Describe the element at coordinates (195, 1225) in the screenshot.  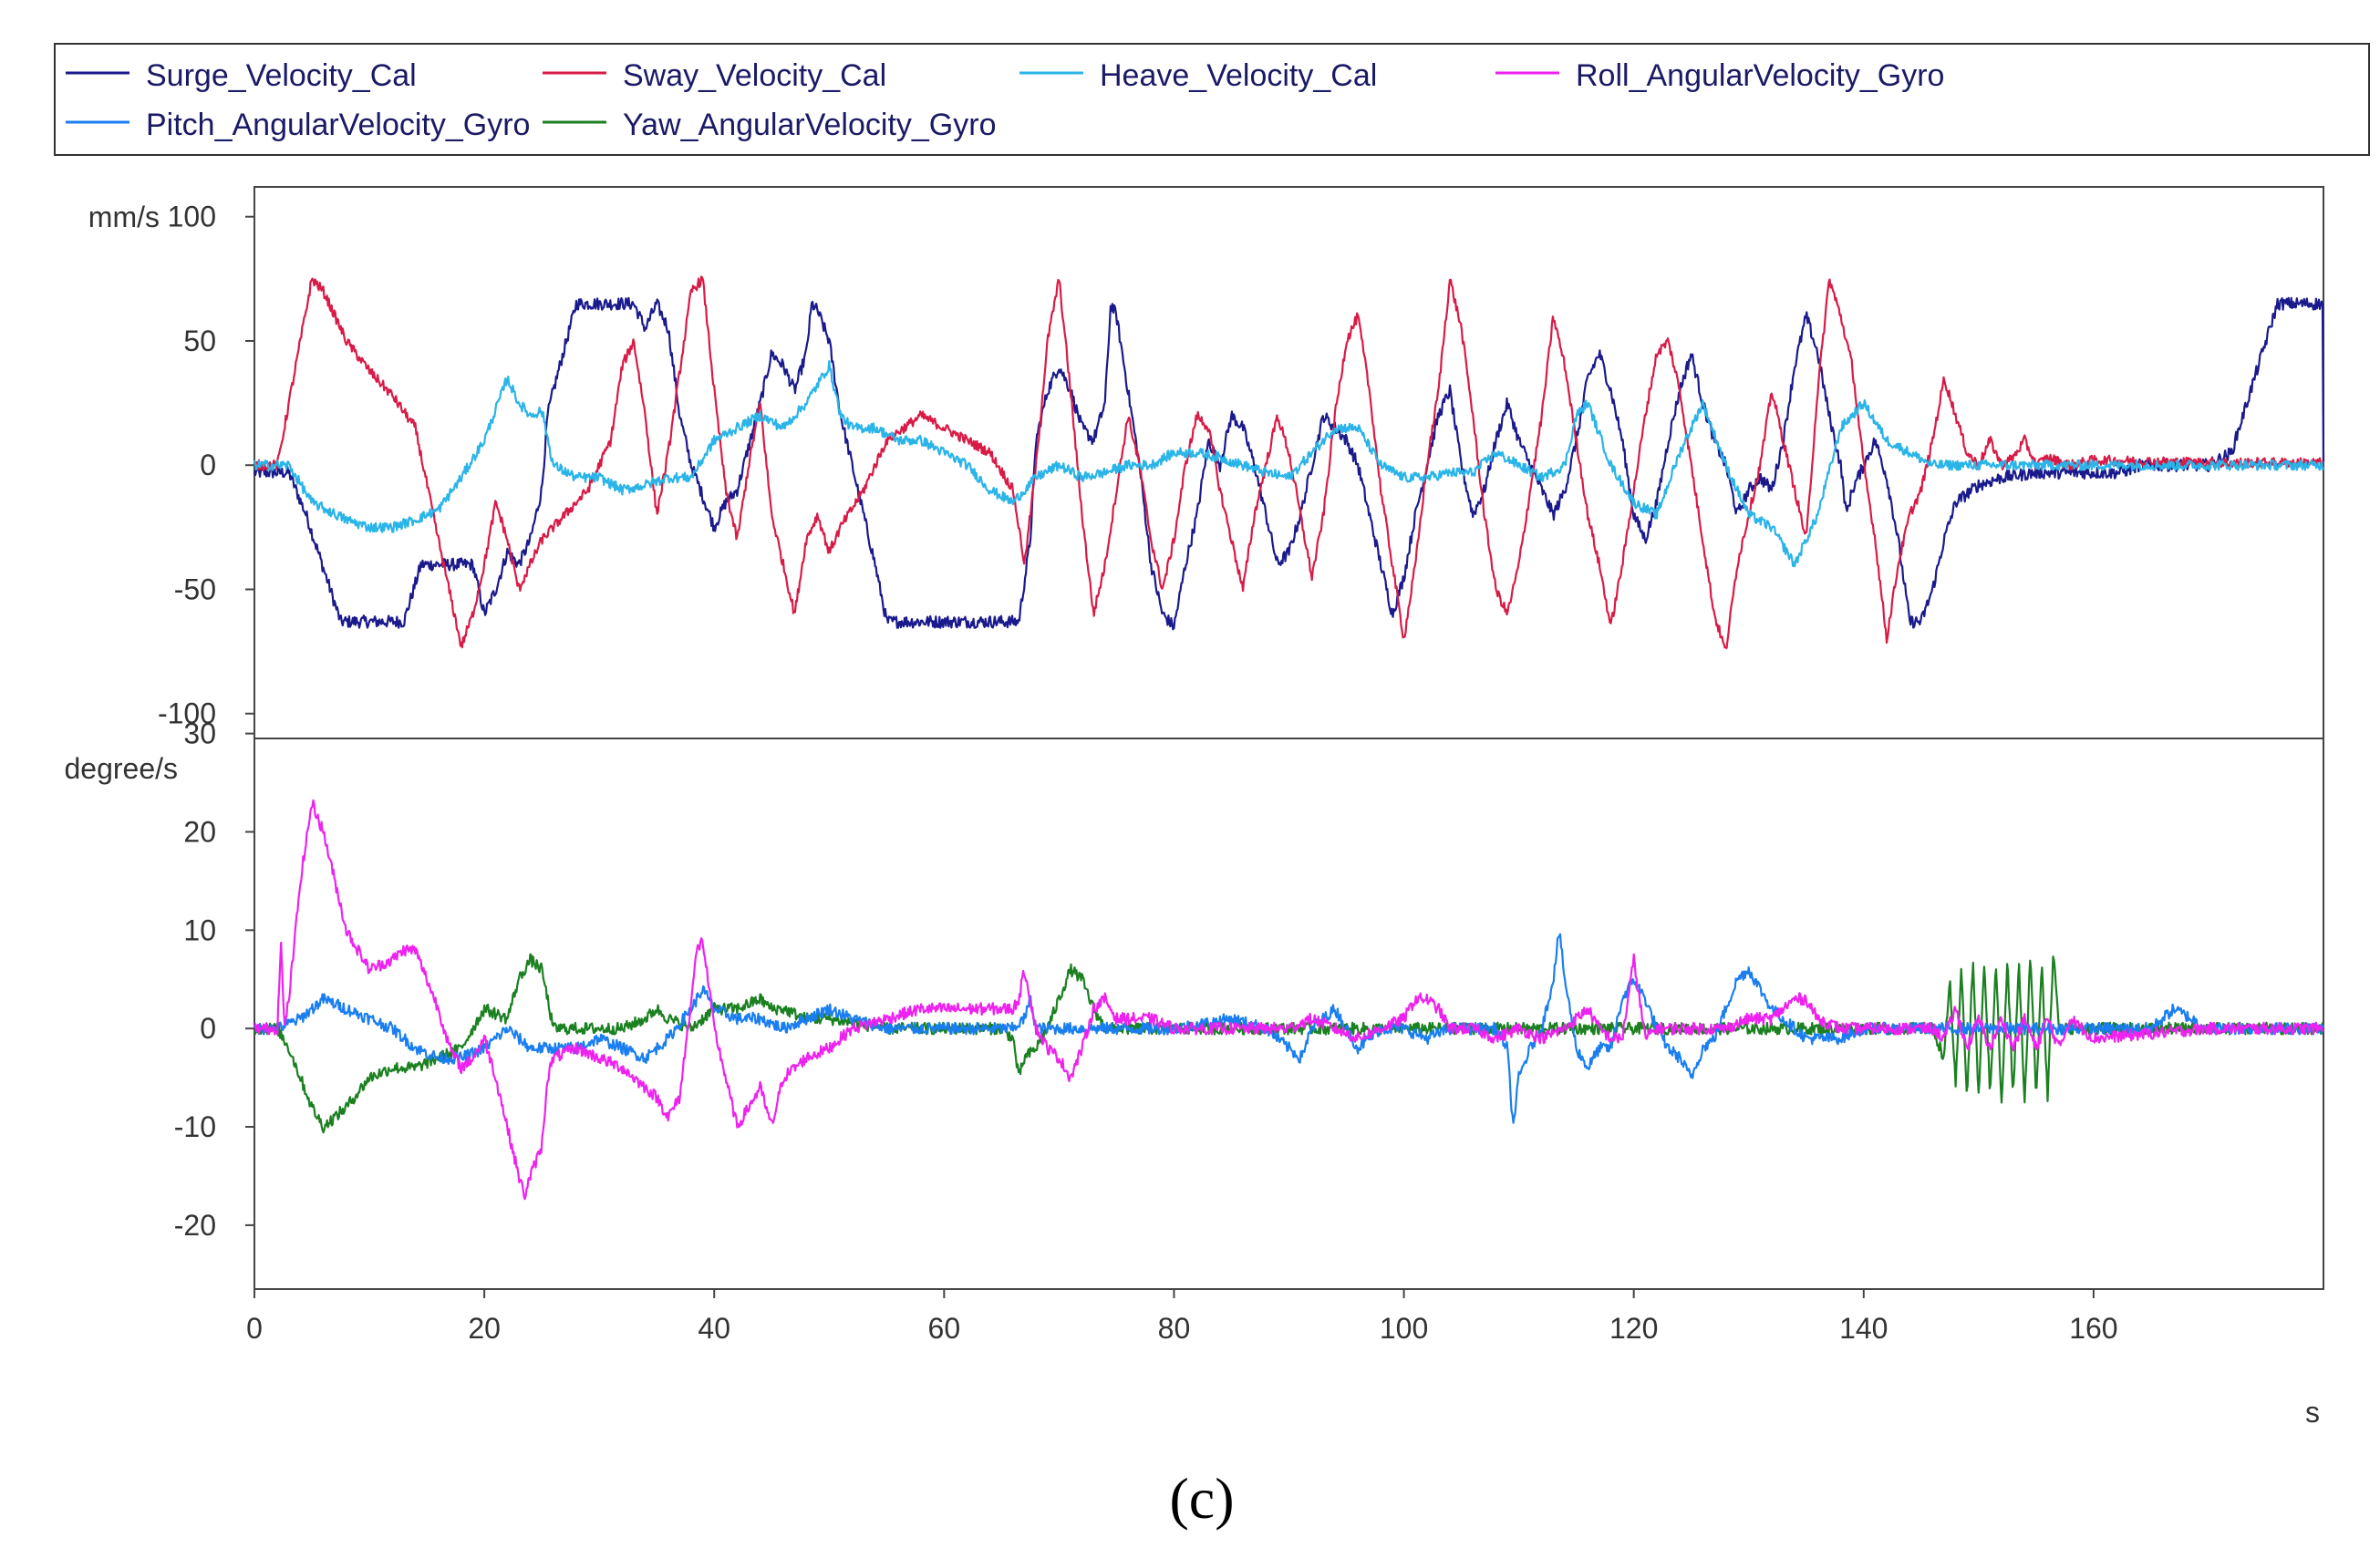
I see `angular-y-tick-label: -20` at that location.